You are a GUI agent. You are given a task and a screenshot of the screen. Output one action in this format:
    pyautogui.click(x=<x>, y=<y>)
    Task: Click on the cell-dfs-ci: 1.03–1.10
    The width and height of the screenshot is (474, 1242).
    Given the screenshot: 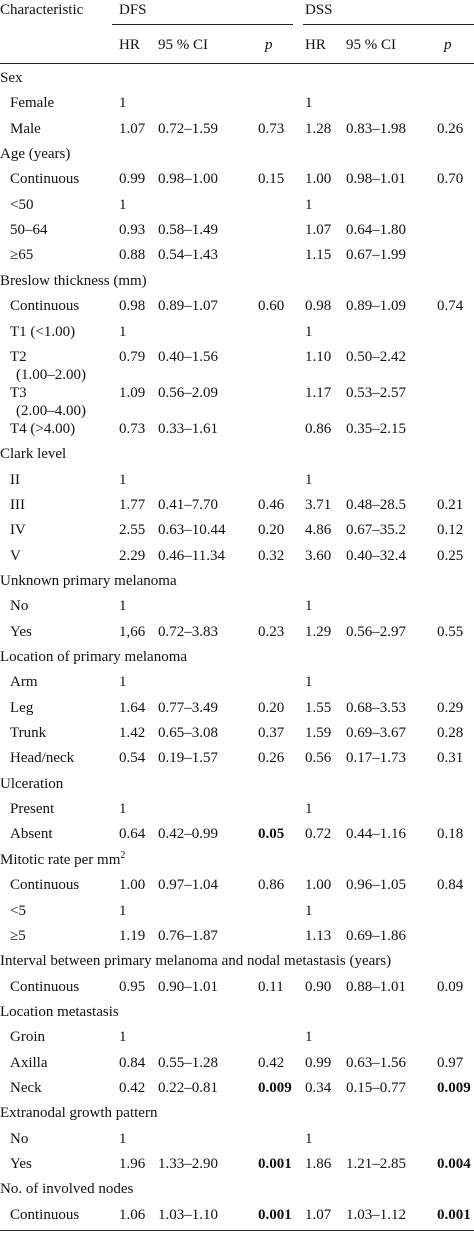 What is the action you would take?
    pyautogui.click(x=188, y=1214)
    